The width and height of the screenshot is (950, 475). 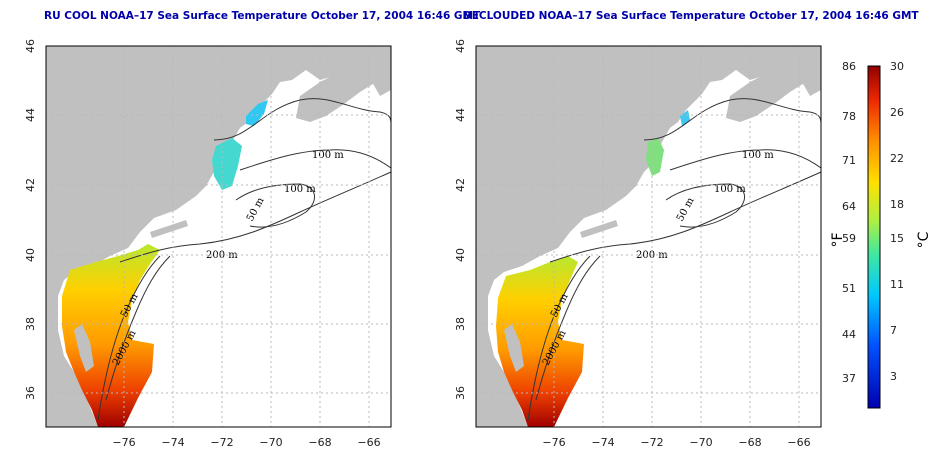 I want to click on colorbar-fahrenheit-ticks: 86 78 71 64 59 51 44 37, so click(x=849, y=222).